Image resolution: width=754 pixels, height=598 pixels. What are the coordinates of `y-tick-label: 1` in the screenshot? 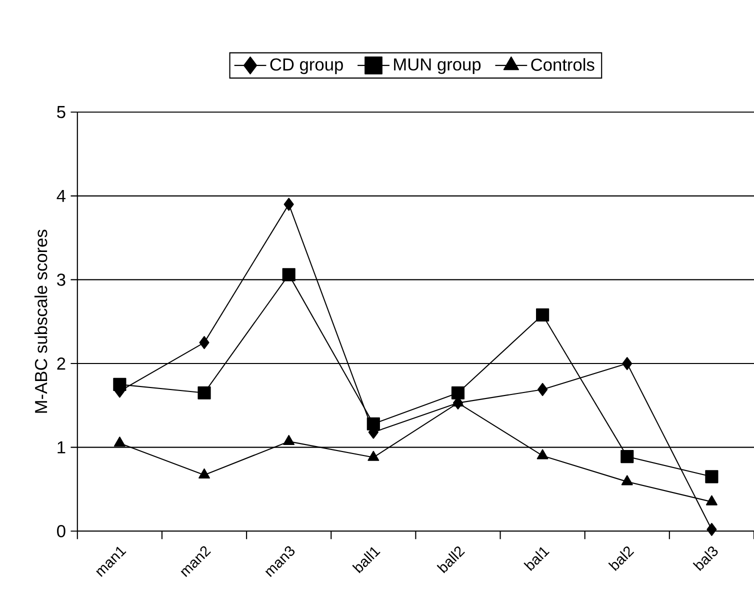 It's located at (62, 447).